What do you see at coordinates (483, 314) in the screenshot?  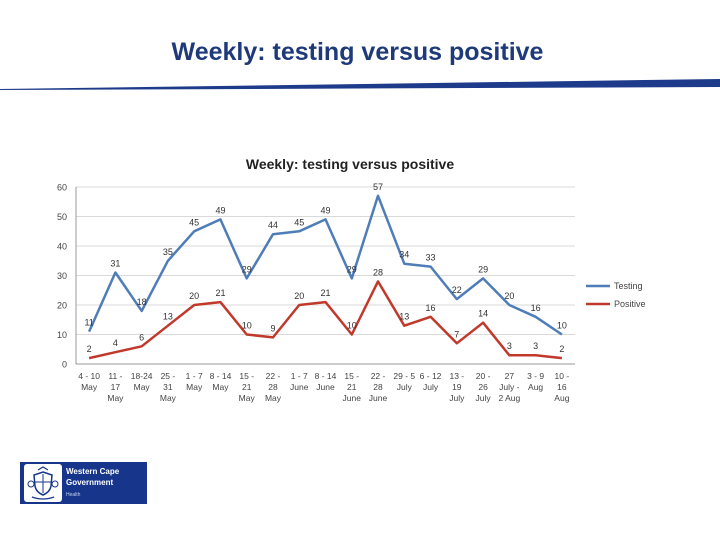 I see `data-label-positive: 14` at bounding box center [483, 314].